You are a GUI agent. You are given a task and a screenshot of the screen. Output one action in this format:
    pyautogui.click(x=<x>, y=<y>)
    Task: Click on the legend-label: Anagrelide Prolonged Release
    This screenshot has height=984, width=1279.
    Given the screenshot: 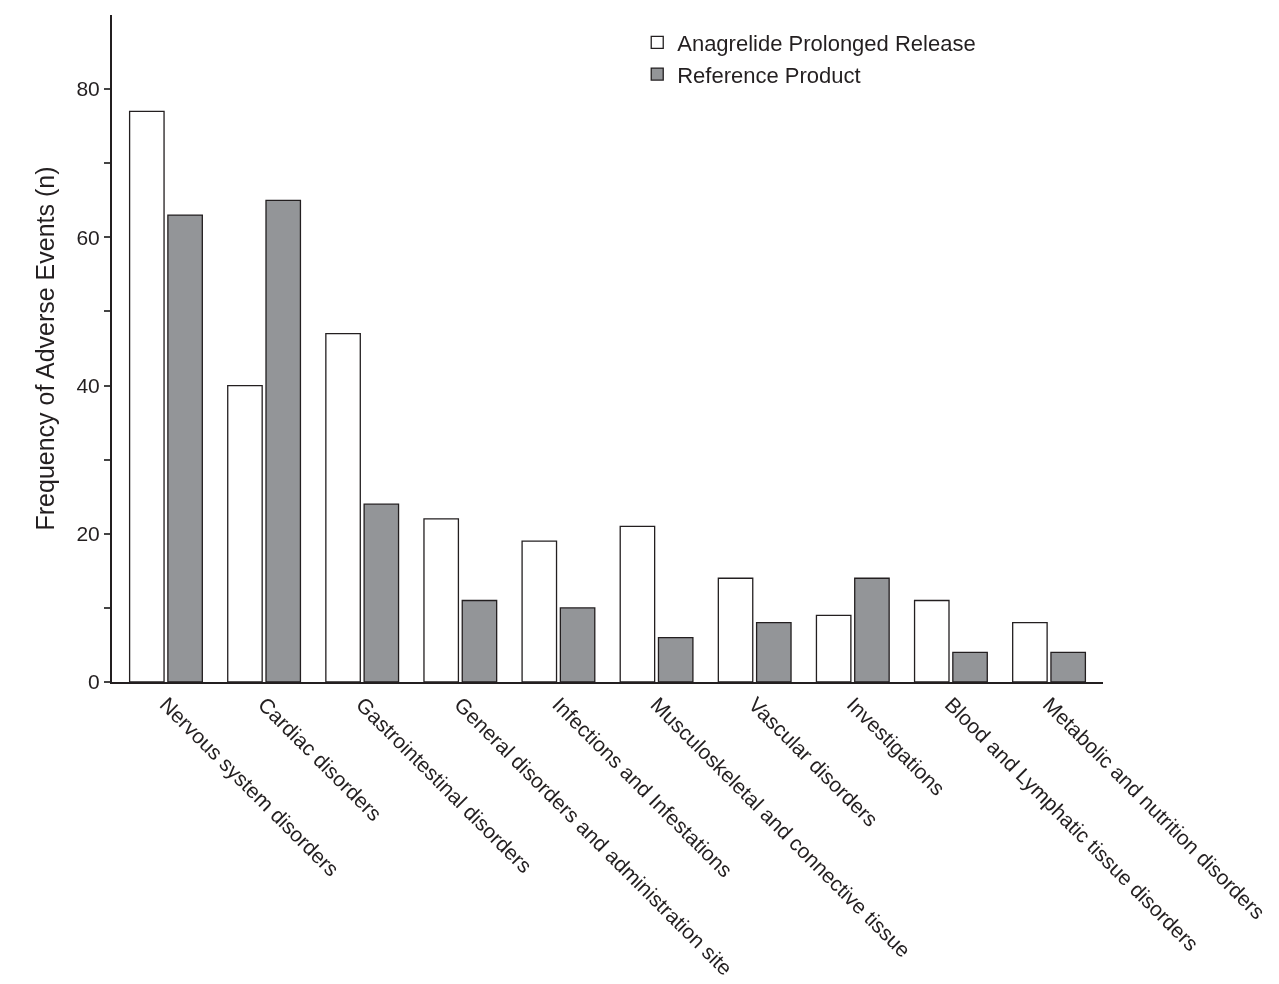 What is the action you would take?
    pyautogui.click(x=826, y=44)
    